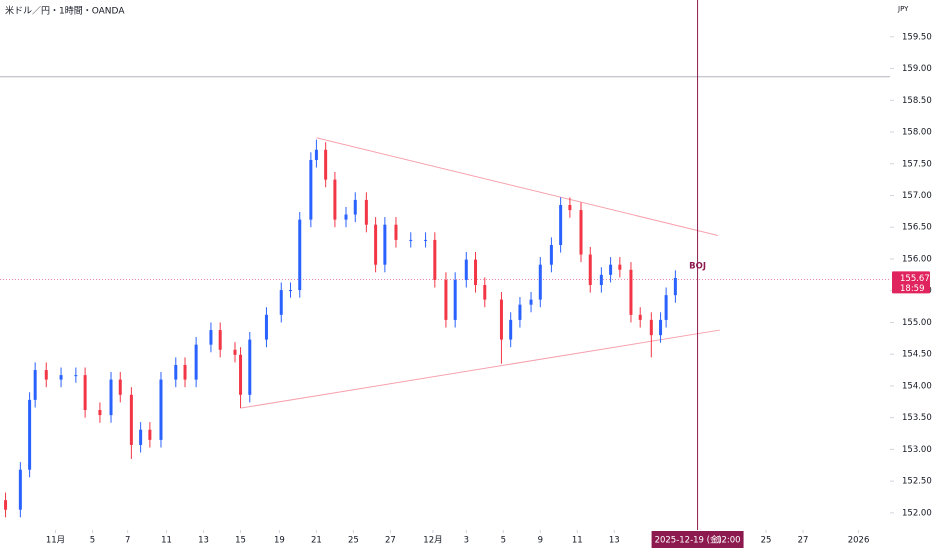  I want to click on x-tick-label: 7, so click(127, 541).